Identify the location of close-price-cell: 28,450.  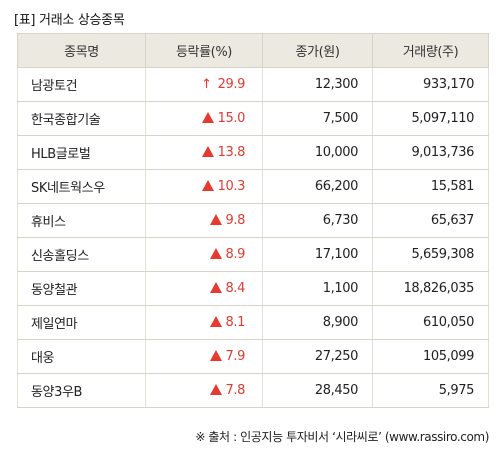
(317, 390).